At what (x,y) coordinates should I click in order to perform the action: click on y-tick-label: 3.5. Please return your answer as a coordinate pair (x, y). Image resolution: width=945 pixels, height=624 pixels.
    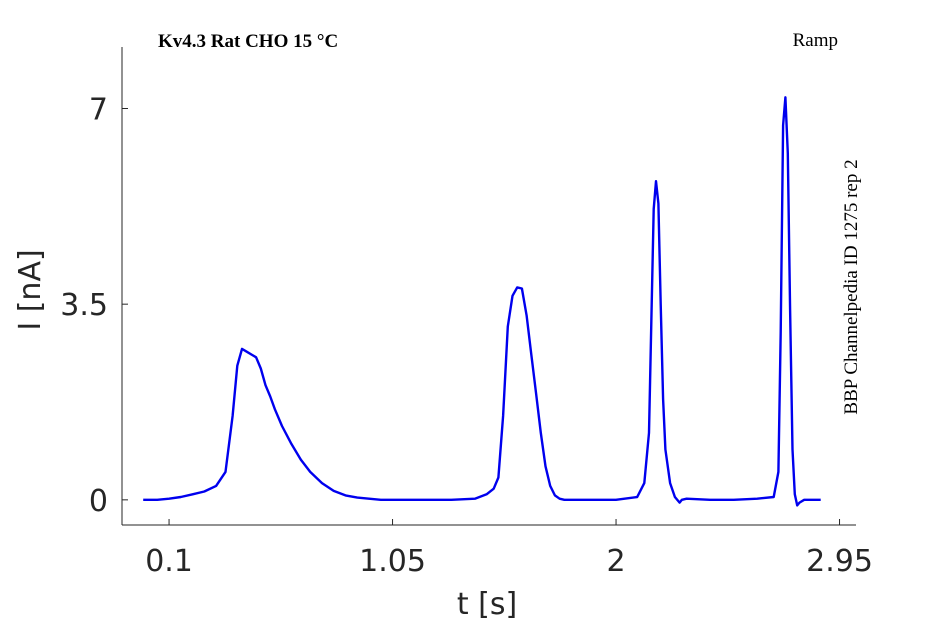
    Looking at the image, I should click on (84, 305).